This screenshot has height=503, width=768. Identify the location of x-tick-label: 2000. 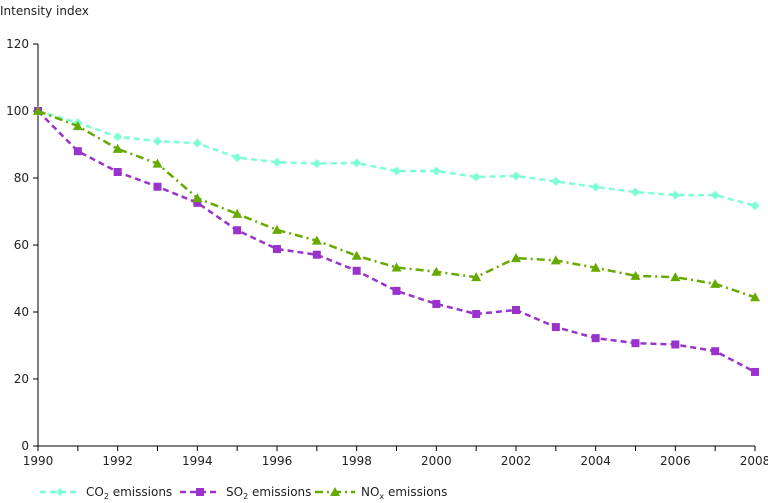
(436, 461).